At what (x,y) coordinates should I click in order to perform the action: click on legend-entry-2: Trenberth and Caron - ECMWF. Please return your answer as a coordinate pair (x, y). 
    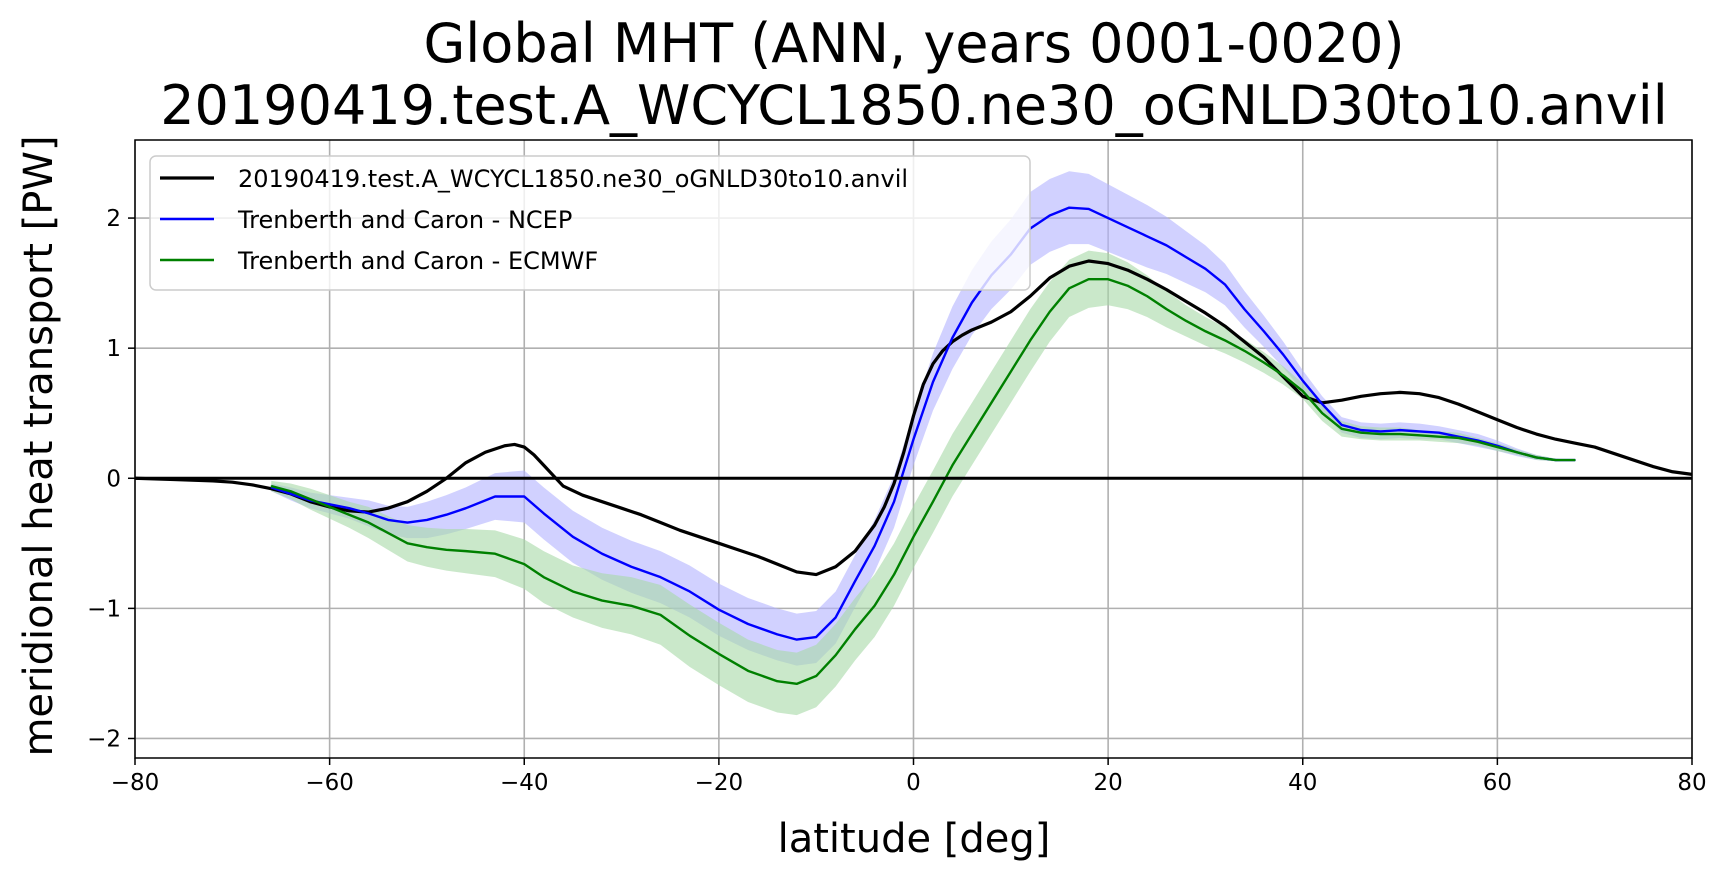
    Looking at the image, I should click on (417, 261).